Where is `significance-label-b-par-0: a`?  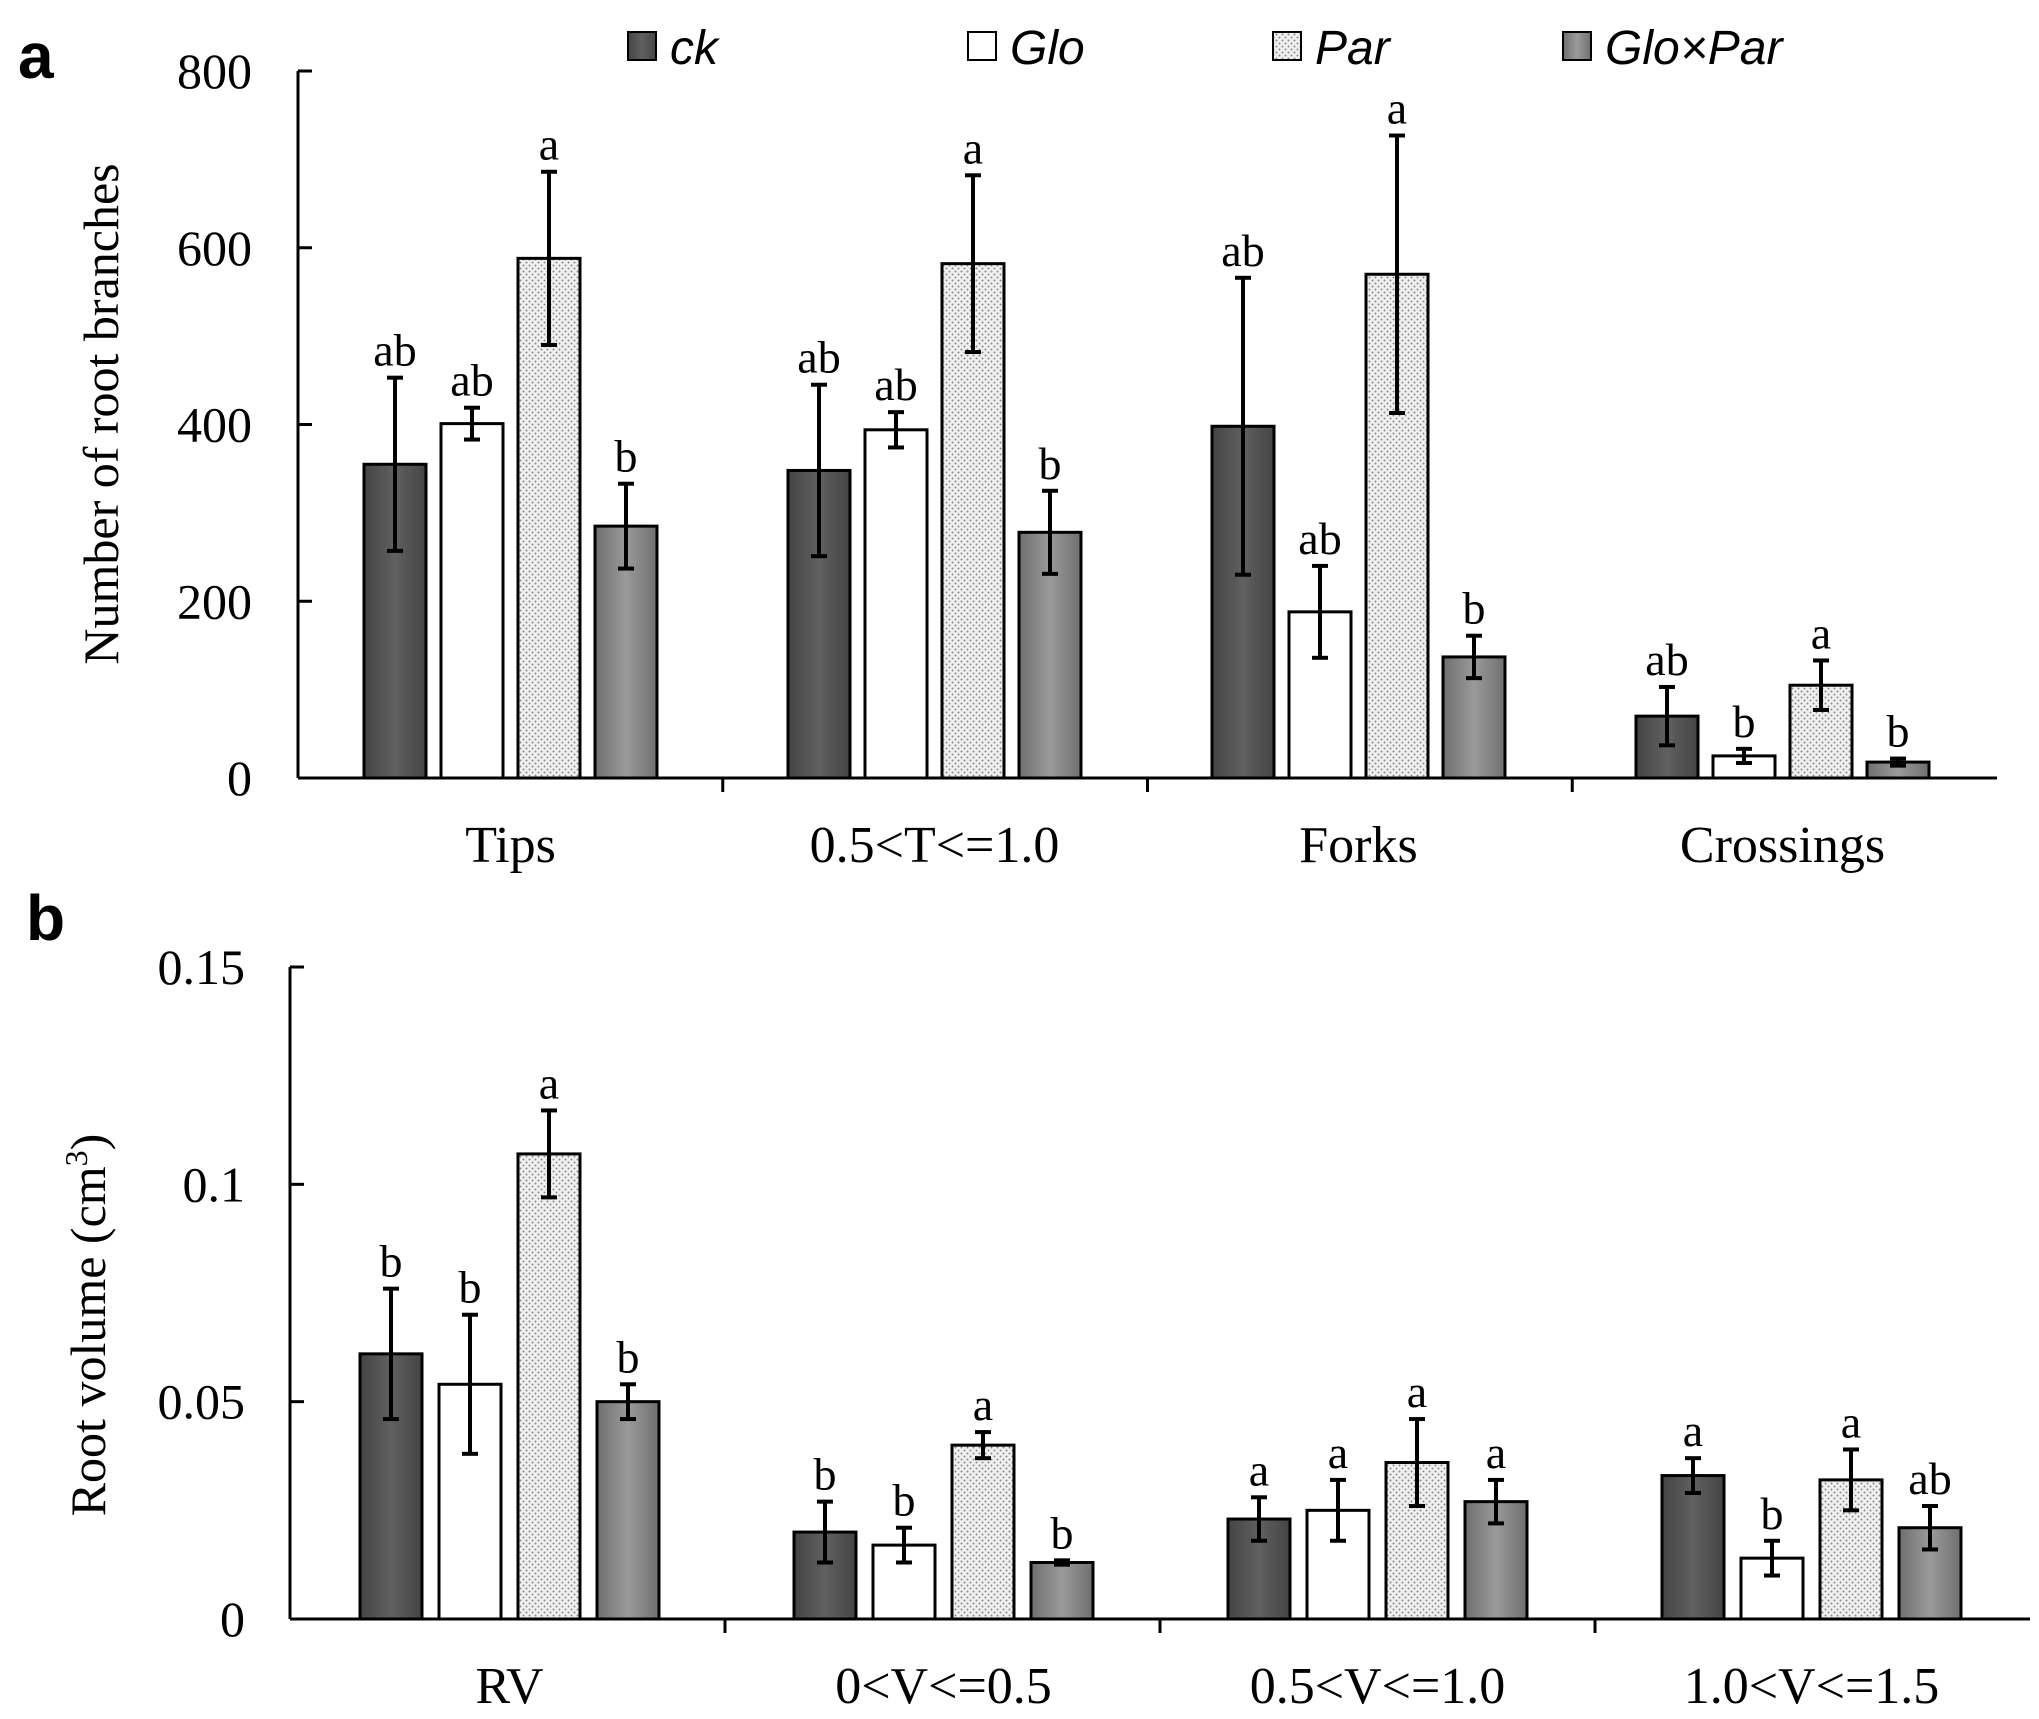 significance-label-b-par-0: a is located at coordinates (549, 1082).